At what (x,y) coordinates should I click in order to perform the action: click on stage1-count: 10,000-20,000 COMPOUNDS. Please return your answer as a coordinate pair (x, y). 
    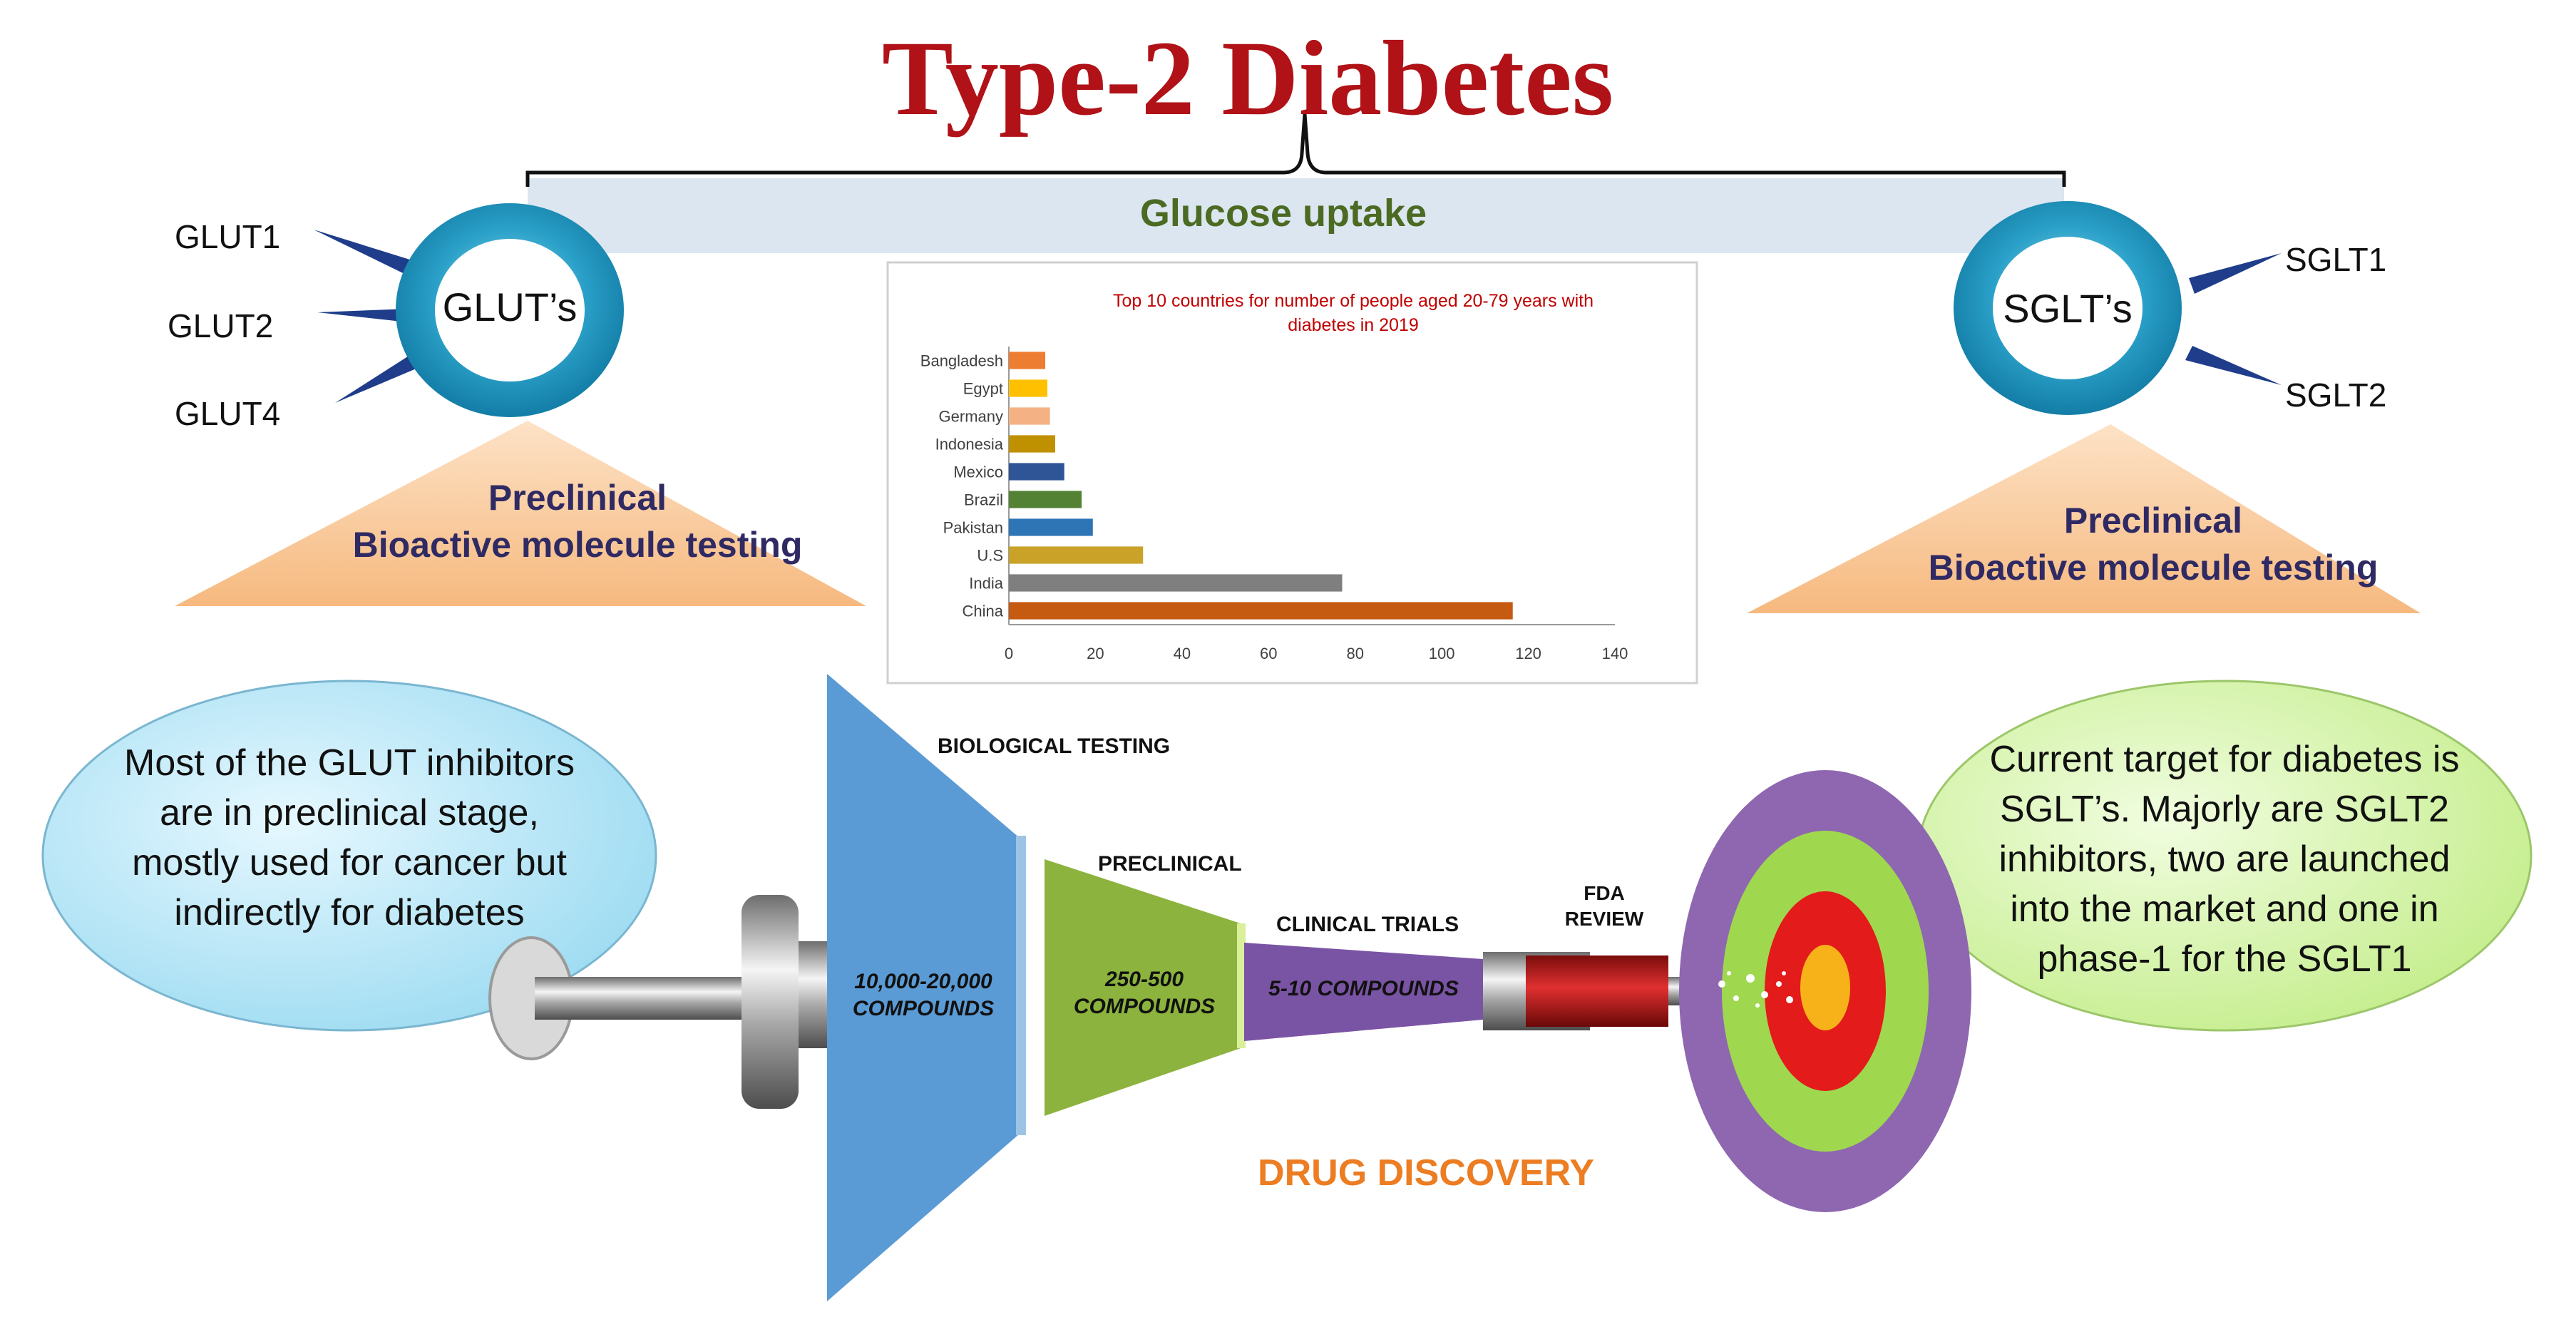
    Looking at the image, I should click on (923, 995).